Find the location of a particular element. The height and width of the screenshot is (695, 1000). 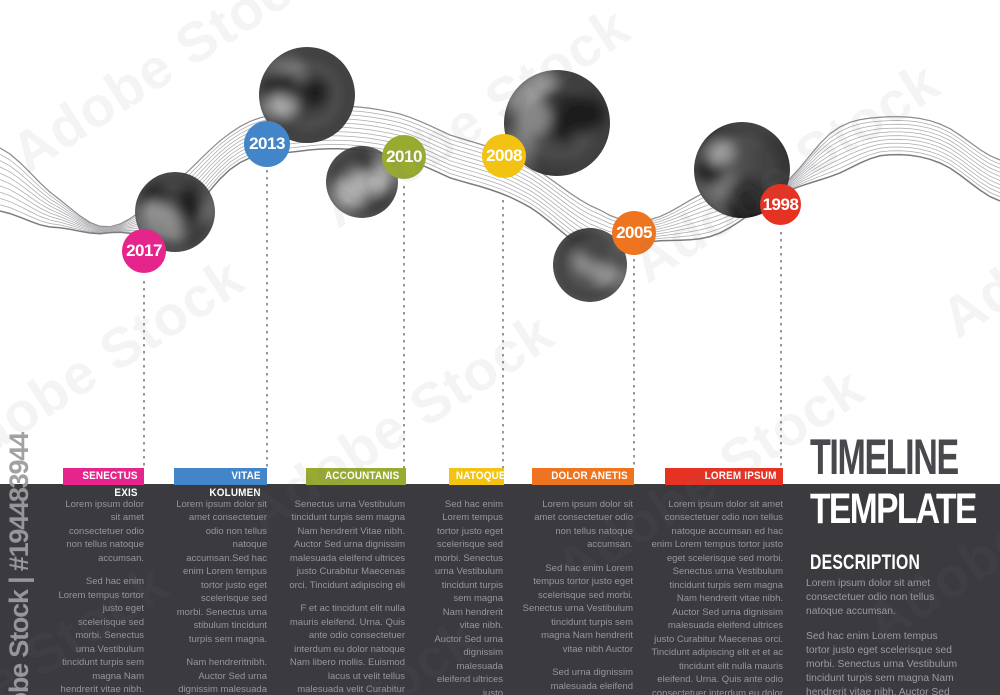

column-label-text: SENECTUS EXIS is located at coordinates (110, 484).